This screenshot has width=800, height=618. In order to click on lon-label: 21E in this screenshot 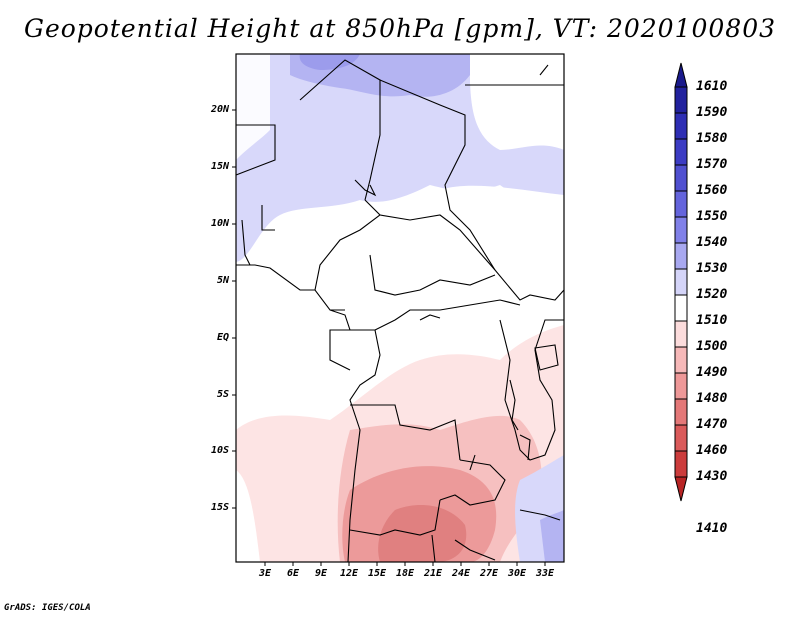, I will do `click(433, 573)`.